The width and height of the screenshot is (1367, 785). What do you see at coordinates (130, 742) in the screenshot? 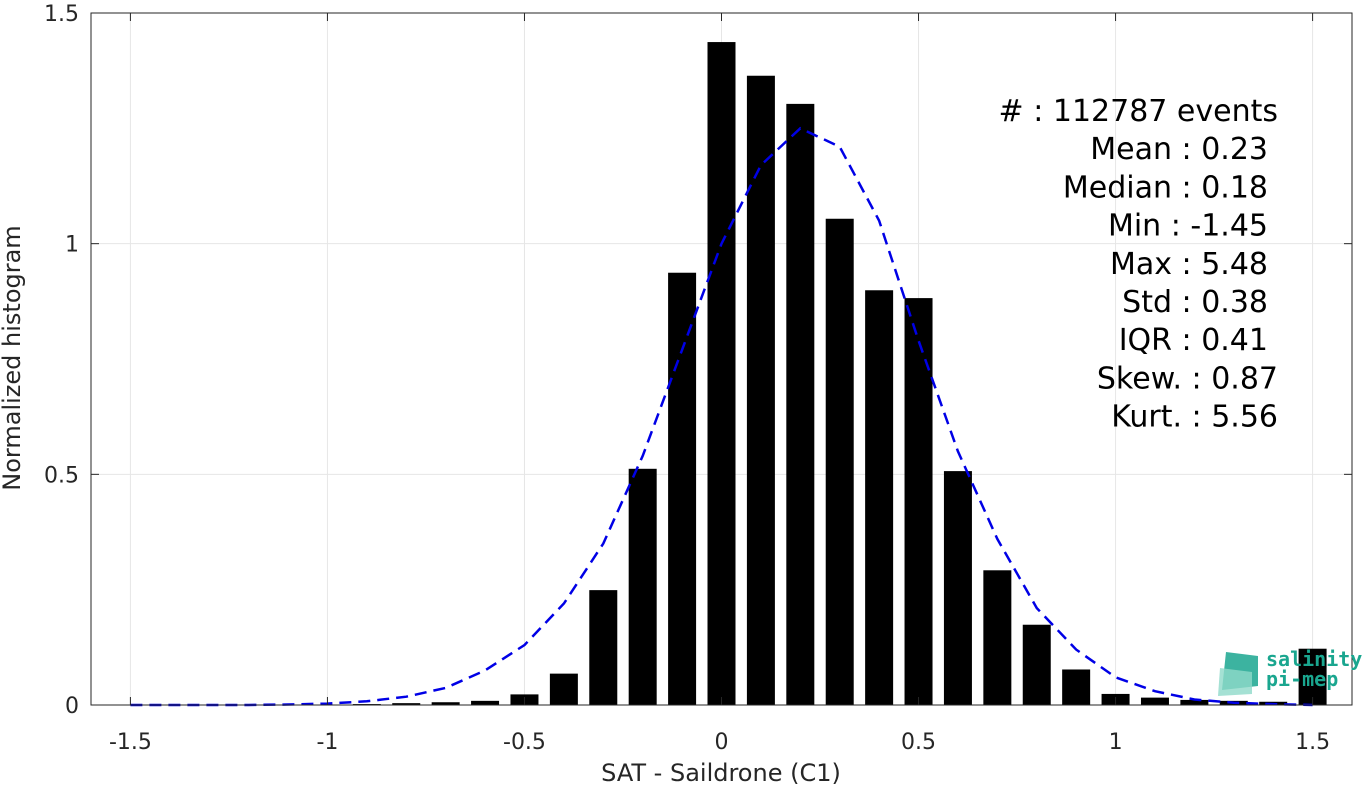
I see `x-tick-label: -1.5` at bounding box center [130, 742].